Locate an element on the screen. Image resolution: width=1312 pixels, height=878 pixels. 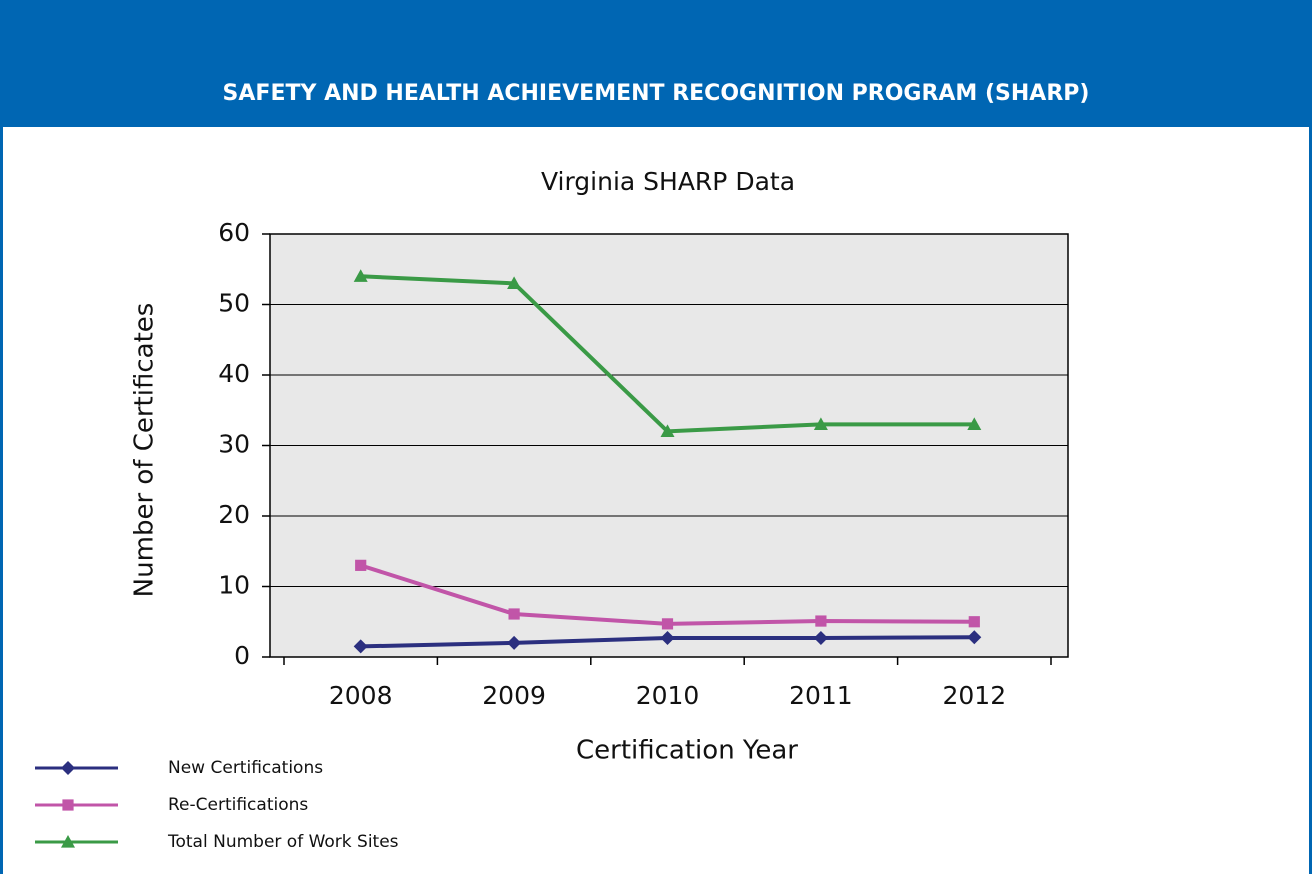
header-band is located at coordinates (656, 63).